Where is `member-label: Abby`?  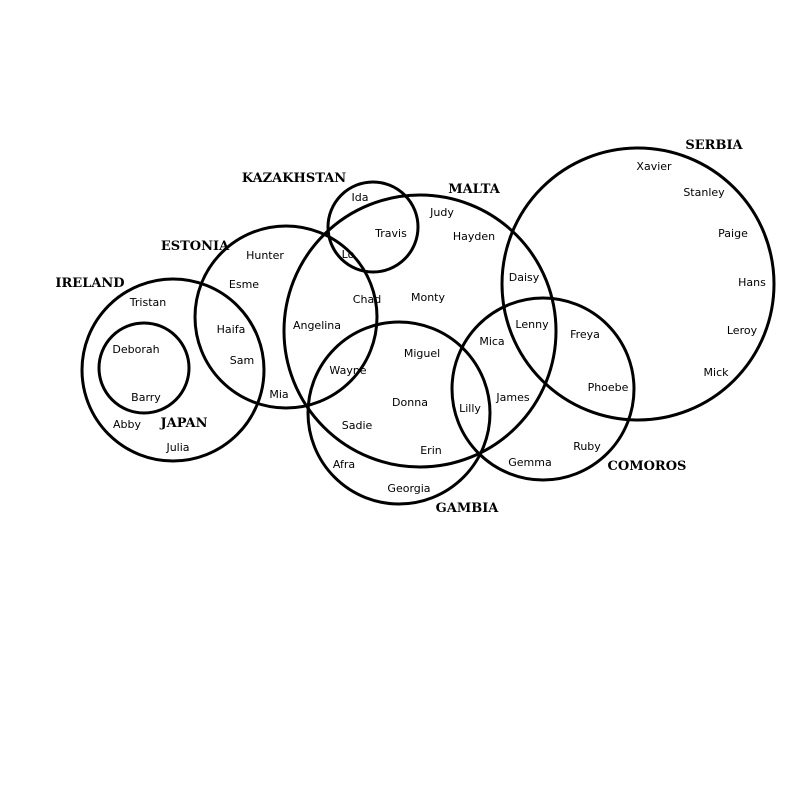 member-label: Abby is located at coordinates (127, 424).